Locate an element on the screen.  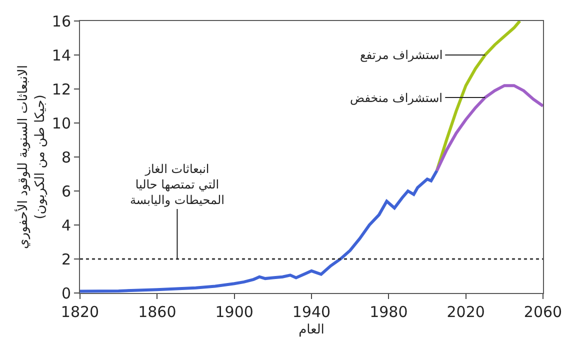
y-tick-label: 6 is located at coordinates (66, 191).